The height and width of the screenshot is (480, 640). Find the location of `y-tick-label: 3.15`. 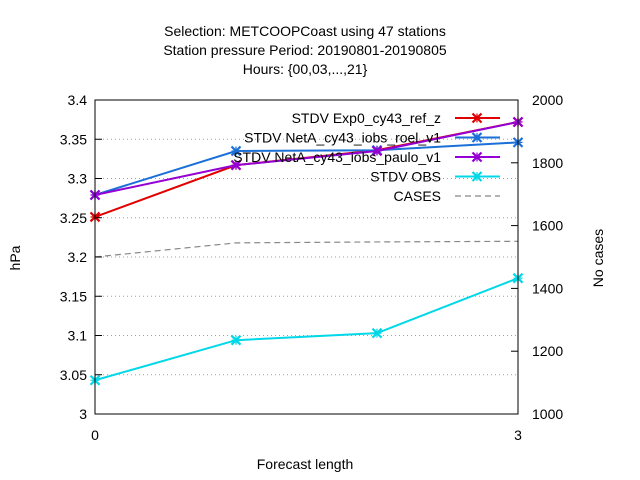

y-tick-label: 3.15 is located at coordinates (73, 296).